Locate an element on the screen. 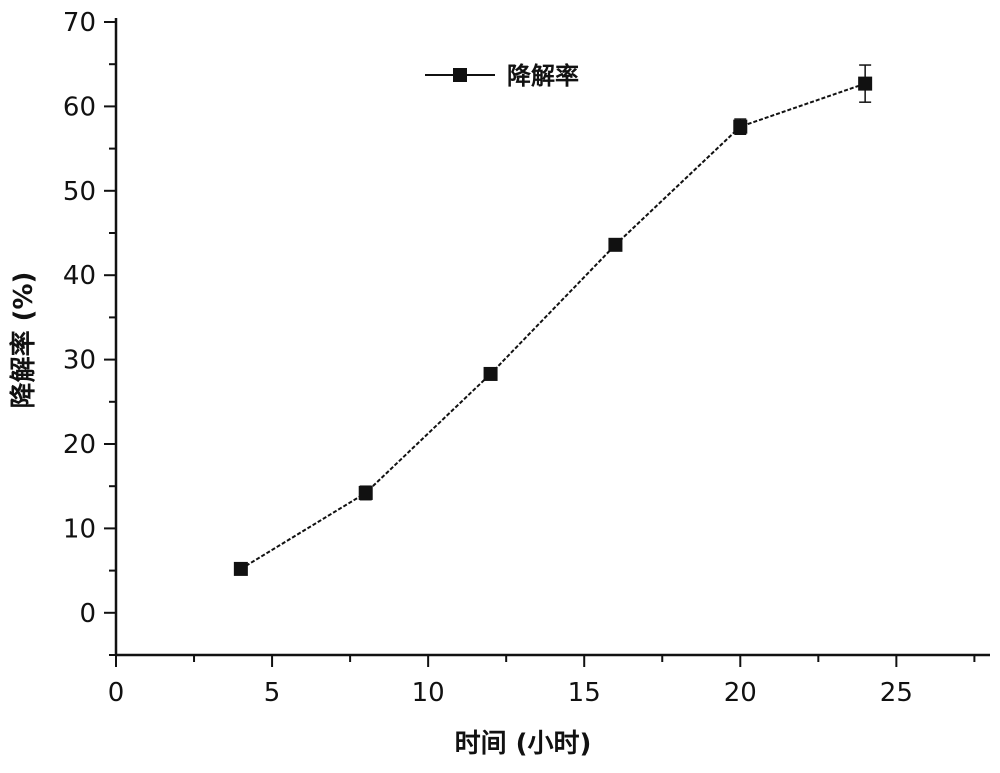 The image size is (1000, 773). x-axis-title: 时间 (小时) is located at coordinates (523, 744).